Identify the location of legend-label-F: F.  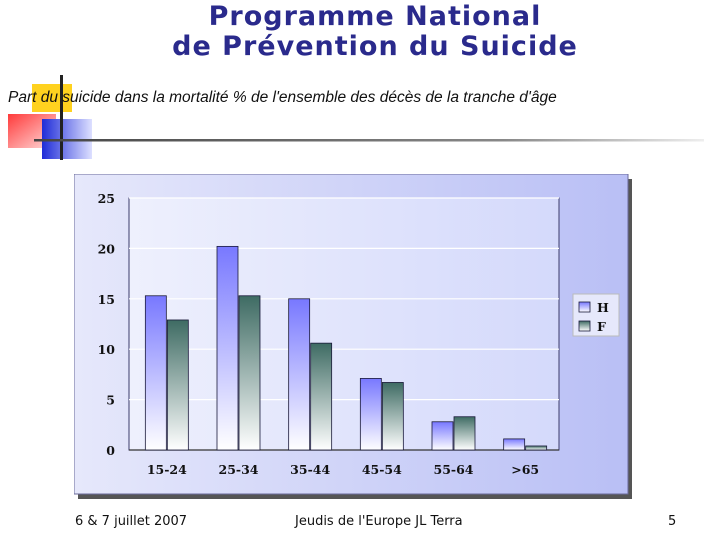
(601, 326).